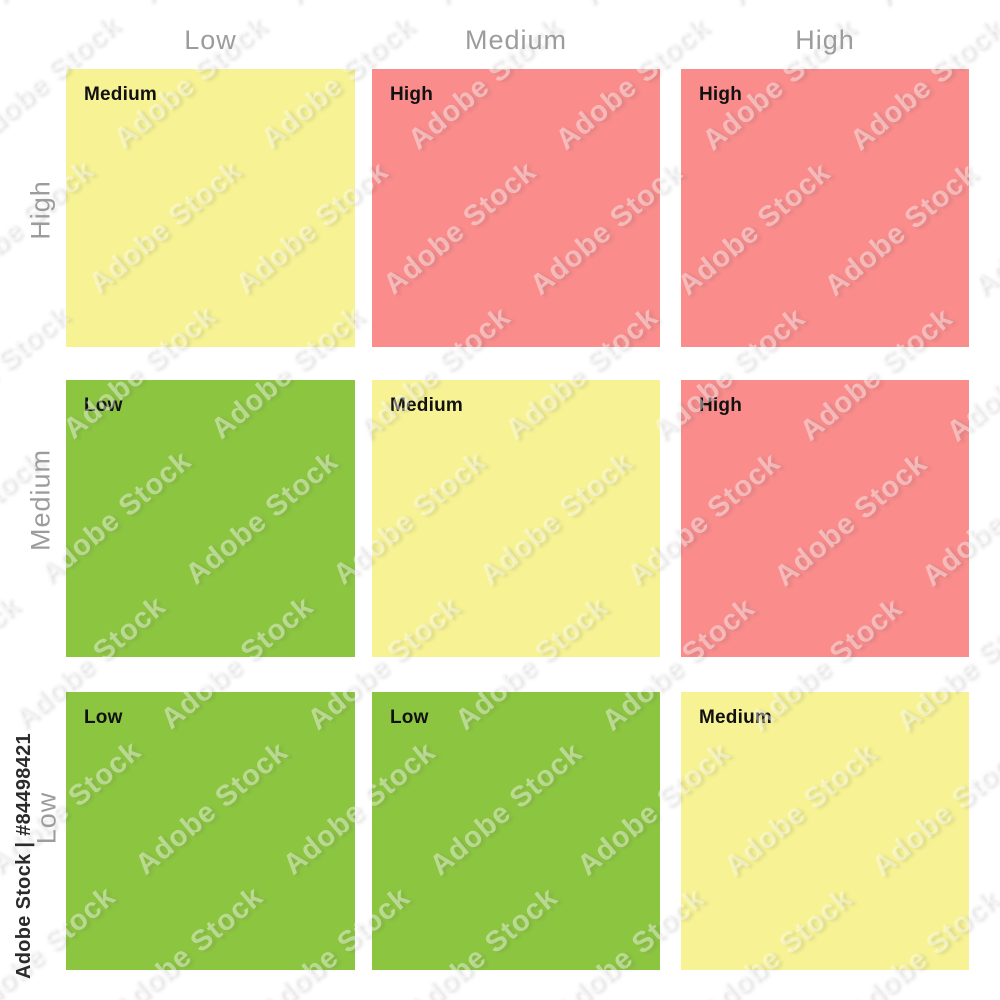 The width and height of the screenshot is (1000, 1000). I want to click on matrix-cell-r2c0: Low, so click(210, 831).